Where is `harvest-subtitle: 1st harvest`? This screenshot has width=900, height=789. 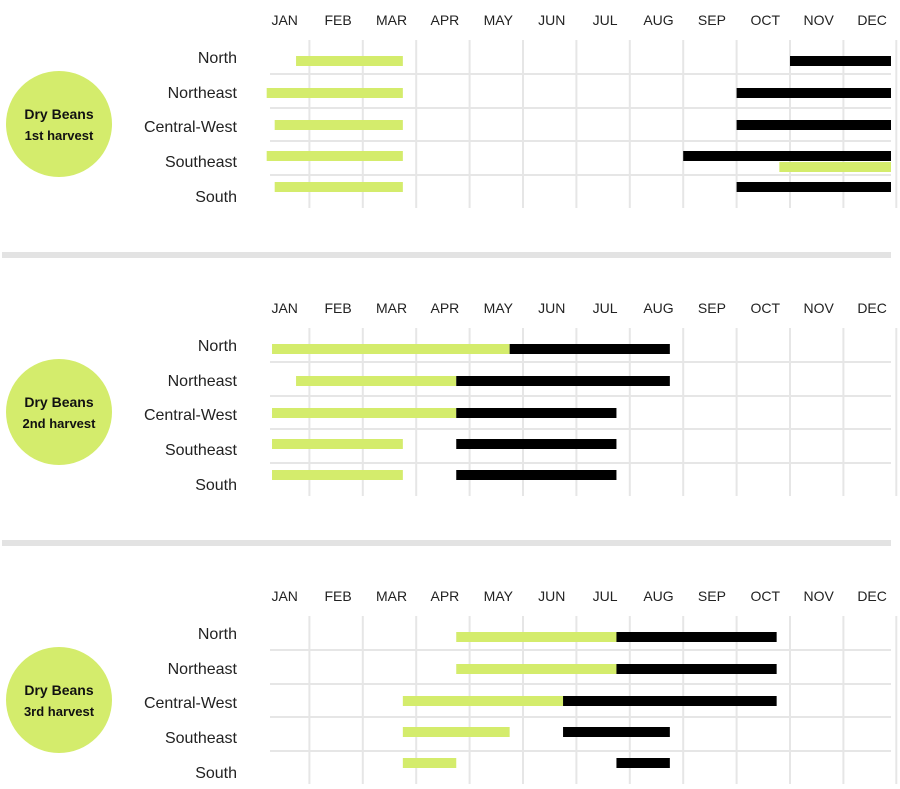 harvest-subtitle: 1st harvest is located at coordinates (59, 135).